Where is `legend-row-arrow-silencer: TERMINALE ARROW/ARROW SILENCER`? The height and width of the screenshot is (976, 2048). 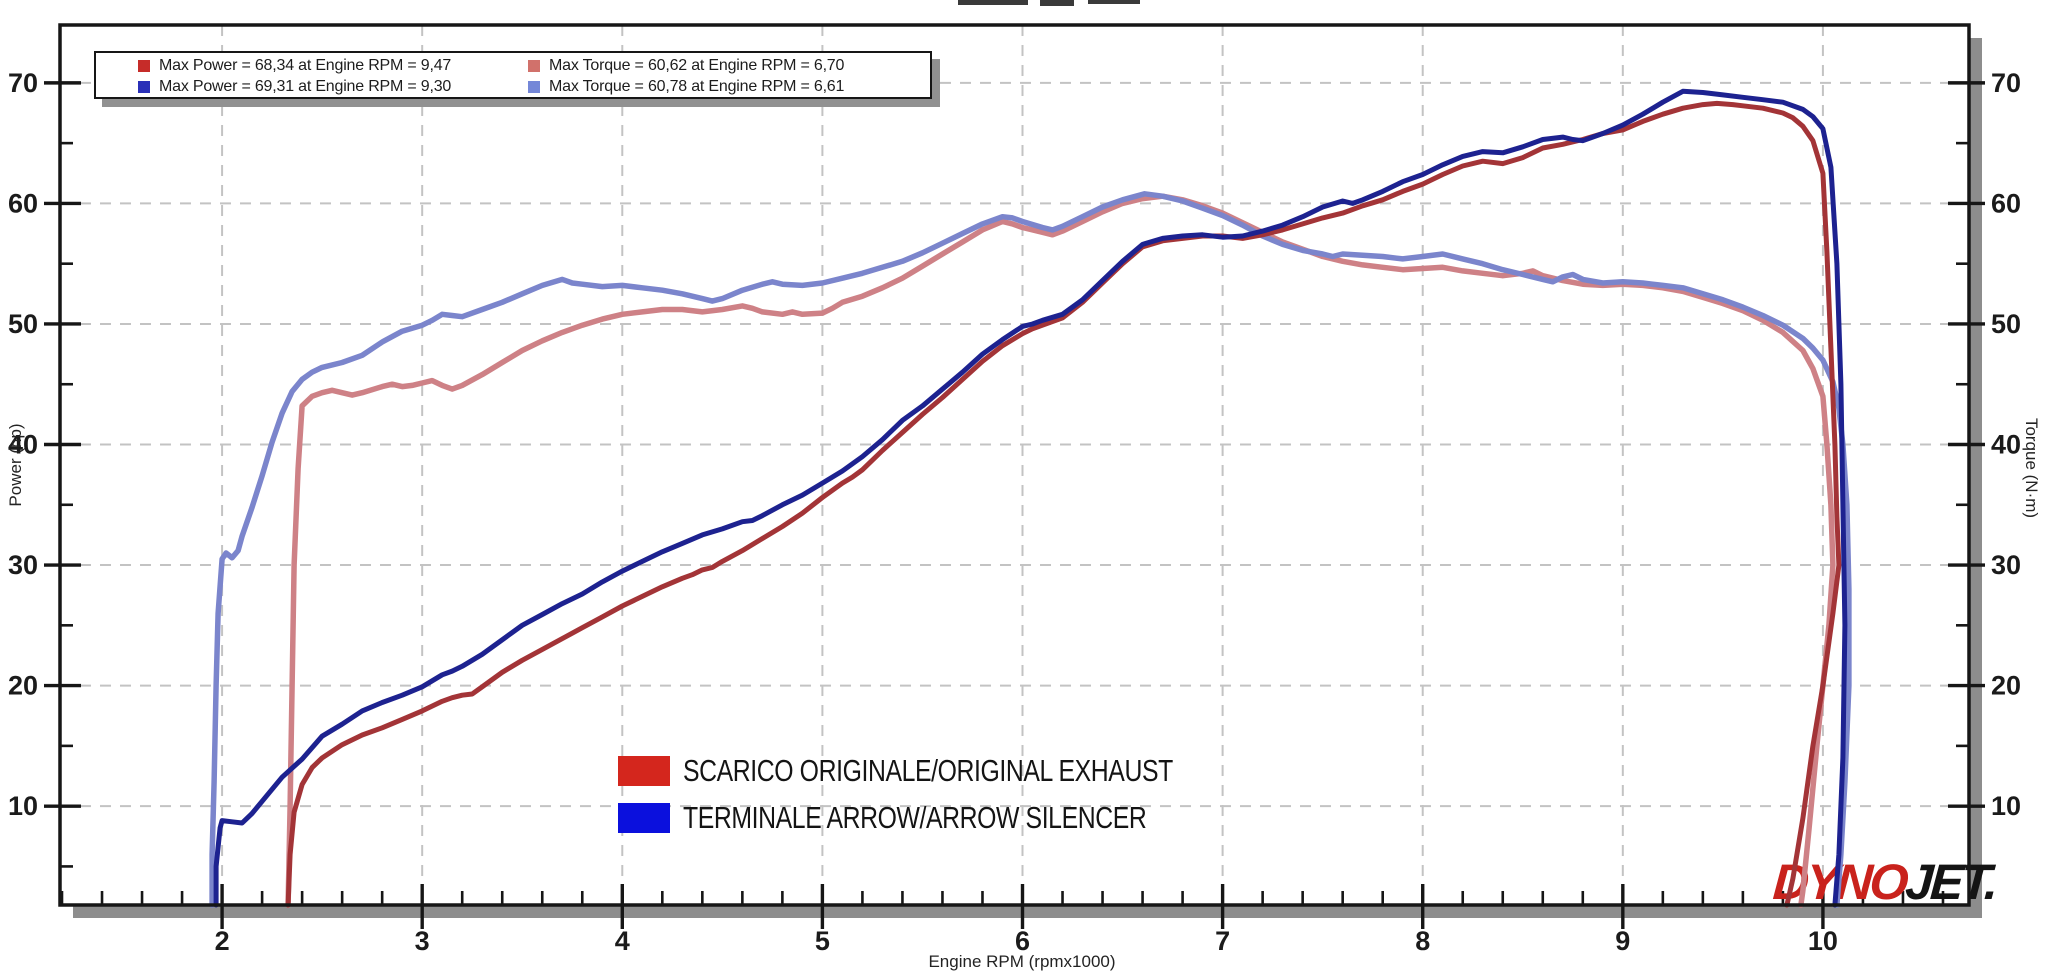 legend-row-arrow-silencer: TERMINALE ARROW/ARROW SILENCER is located at coordinates (956, 818).